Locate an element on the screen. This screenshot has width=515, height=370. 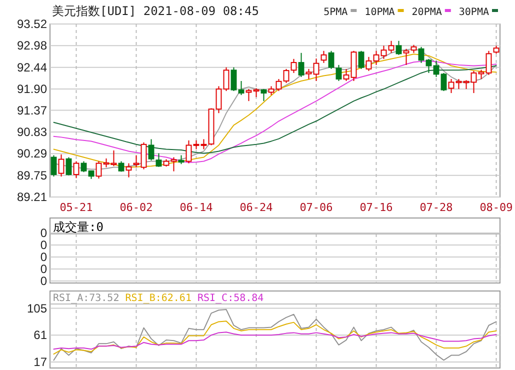
chart-title: 美元指数[UDI] 2021-08-09 08:45 is located at coordinates (155, 11).